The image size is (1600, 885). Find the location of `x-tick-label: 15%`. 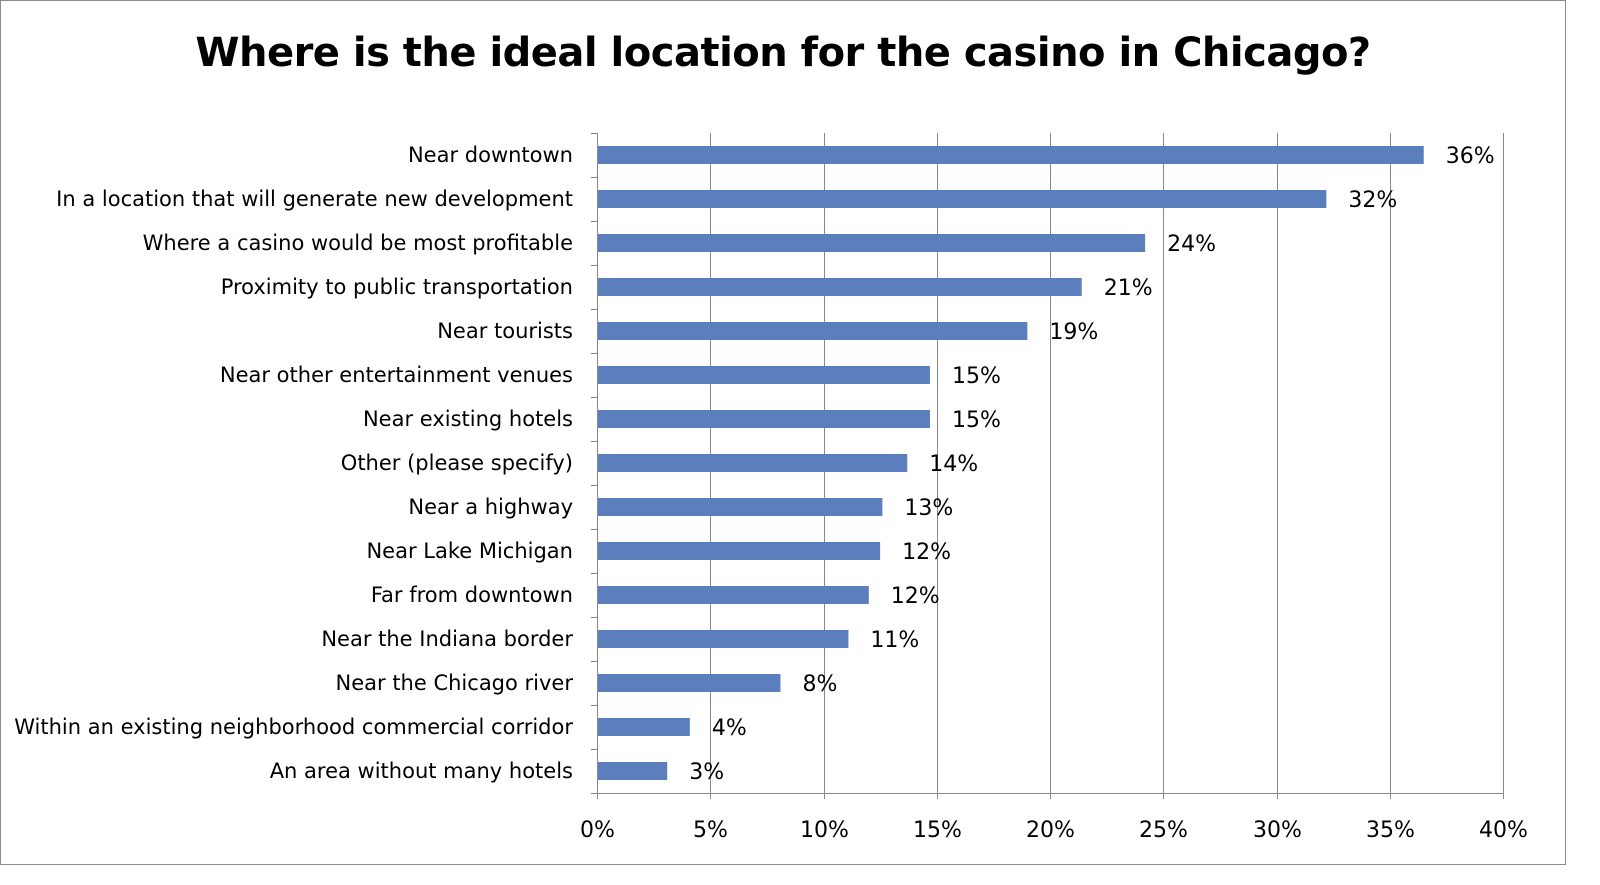

x-tick-label: 15% is located at coordinates (937, 830).